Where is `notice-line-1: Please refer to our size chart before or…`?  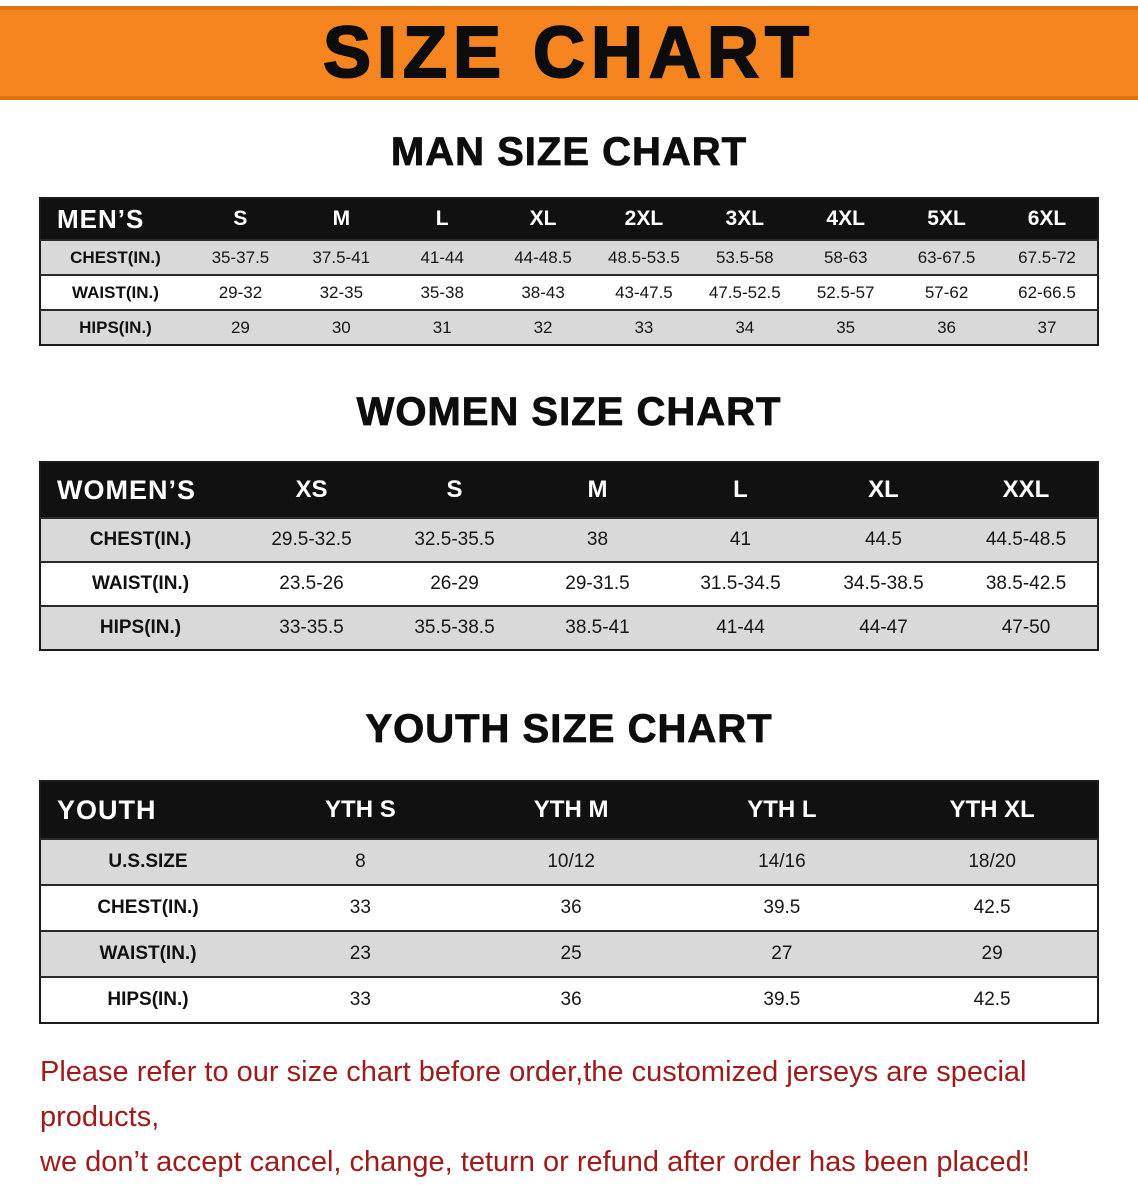
notice-line-1: Please refer to our size chart before or… is located at coordinates (533, 1094).